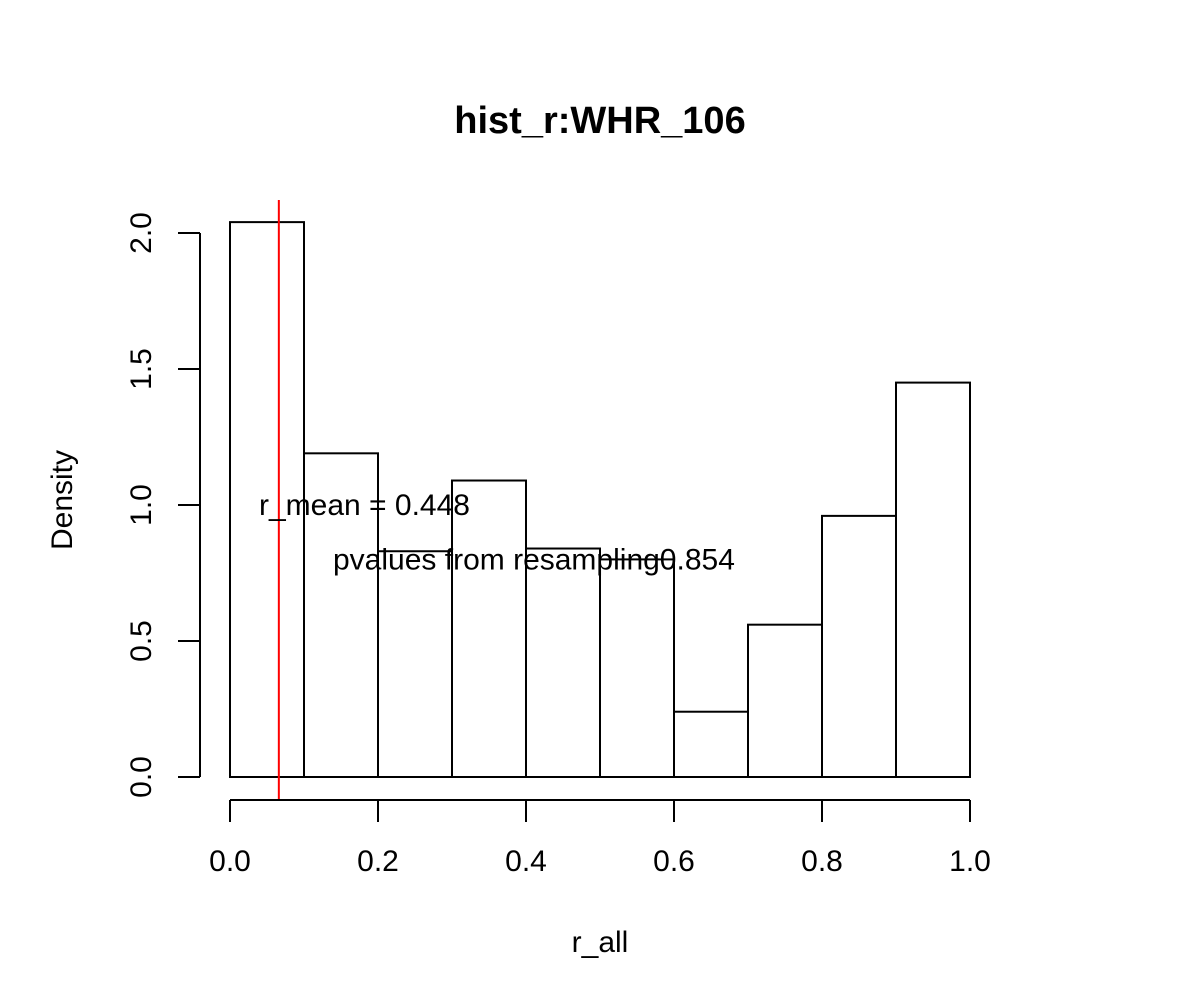  Describe the element at coordinates (822, 861) in the screenshot. I see `x-tick-label-4: 0.8` at that location.